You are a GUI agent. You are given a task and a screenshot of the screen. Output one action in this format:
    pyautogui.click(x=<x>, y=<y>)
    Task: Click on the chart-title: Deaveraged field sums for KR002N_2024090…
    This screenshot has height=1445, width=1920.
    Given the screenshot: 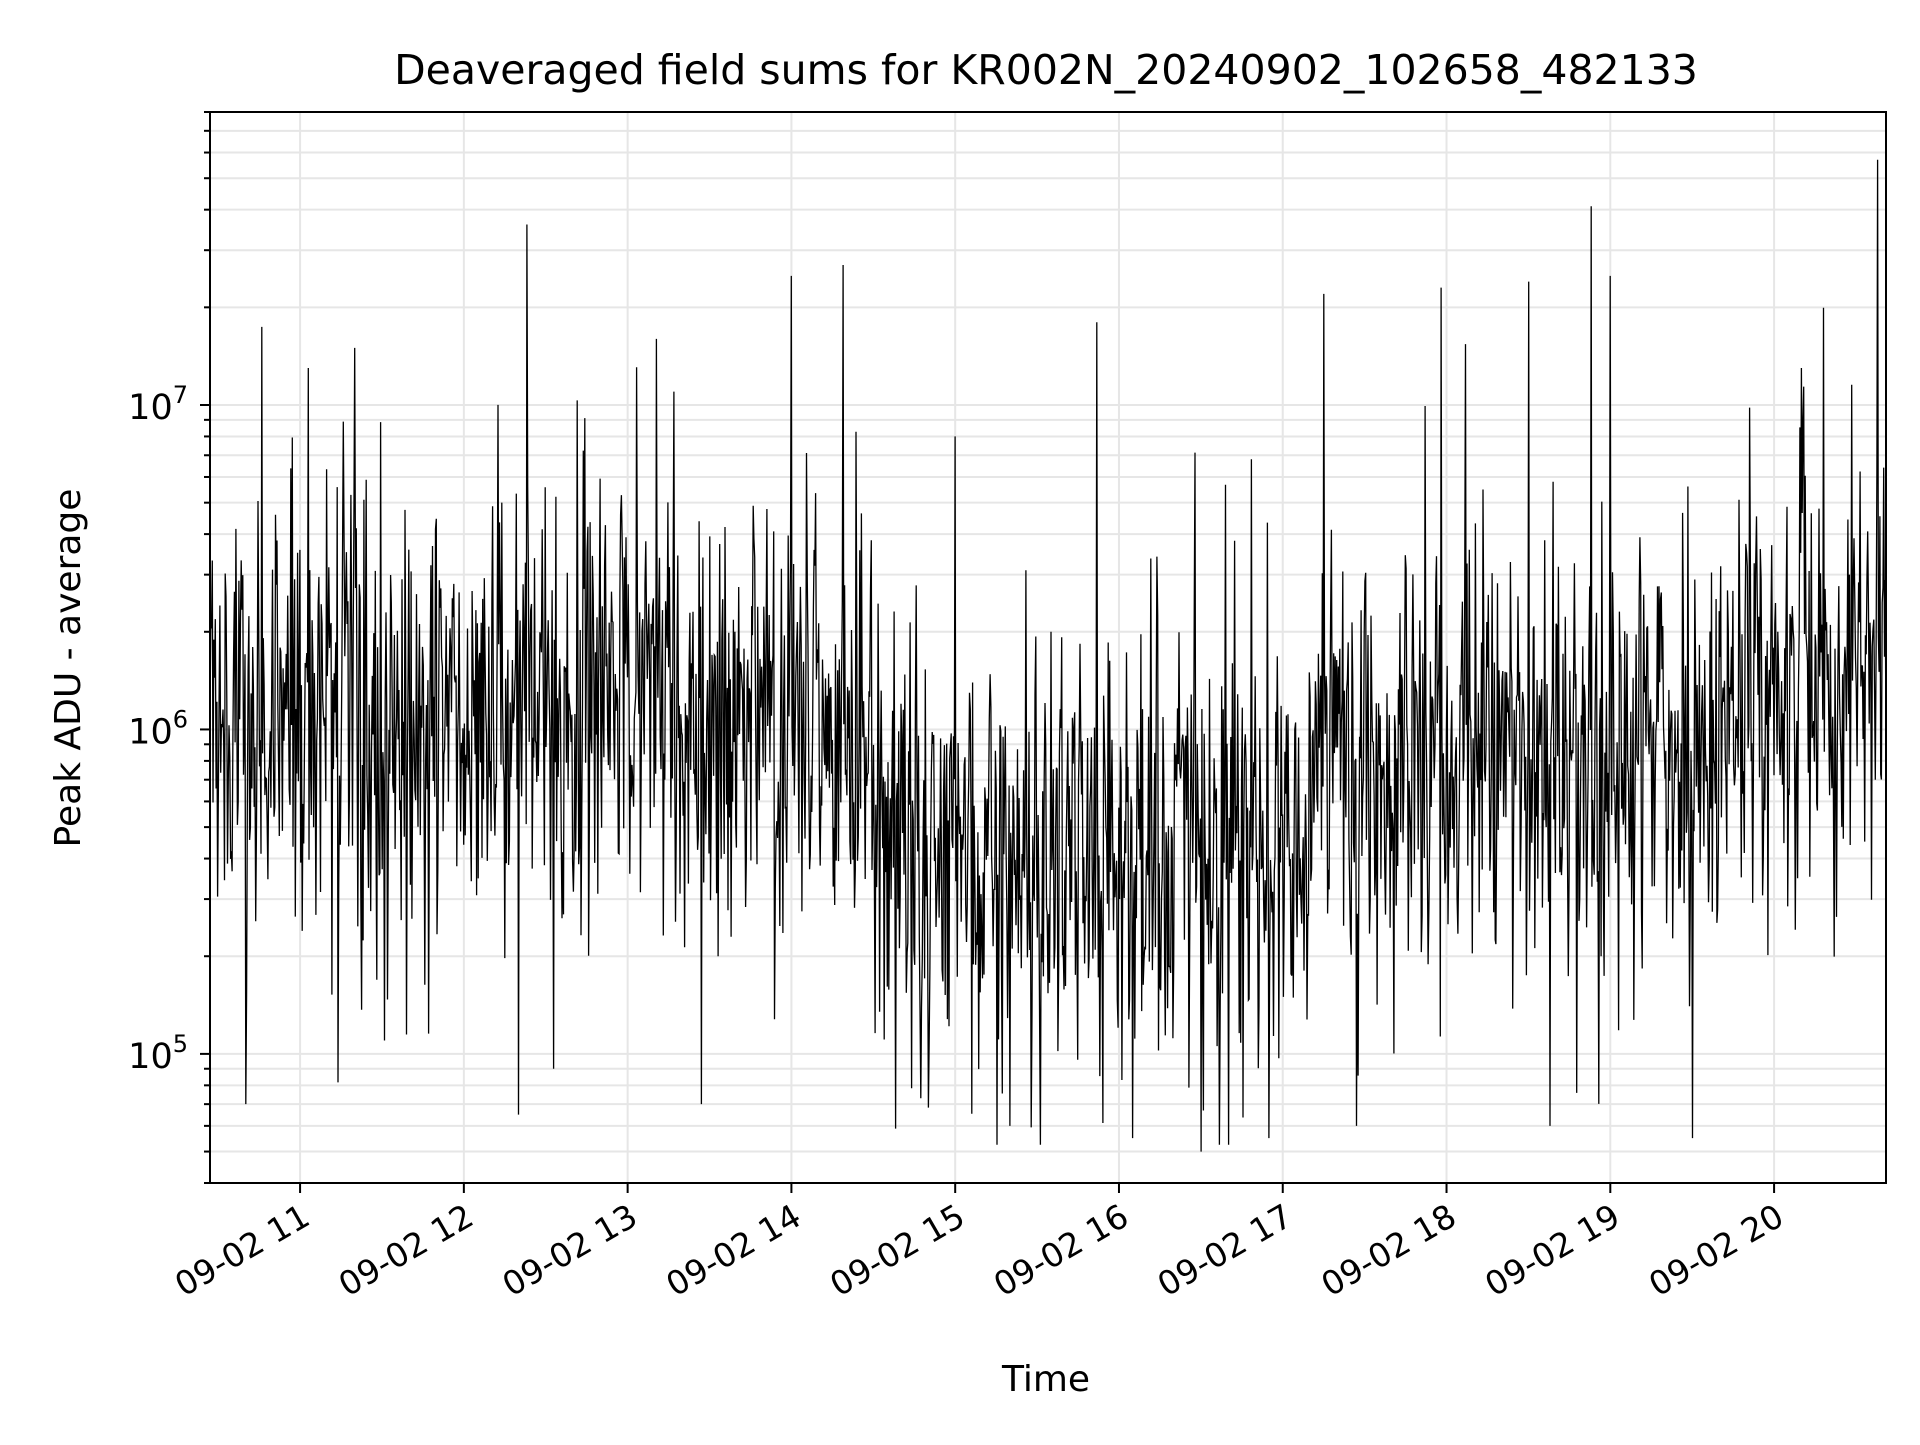 What is the action you would take?
    pyautogui.click(x=1046, y=70)
    